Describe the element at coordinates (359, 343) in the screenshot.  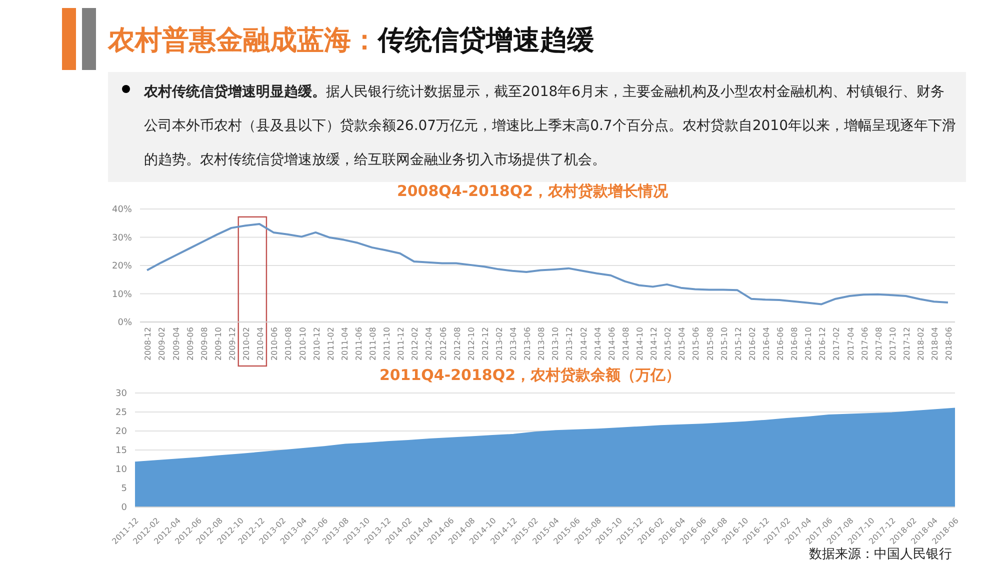
I see `x-tick-label: 2011-06` at that location.